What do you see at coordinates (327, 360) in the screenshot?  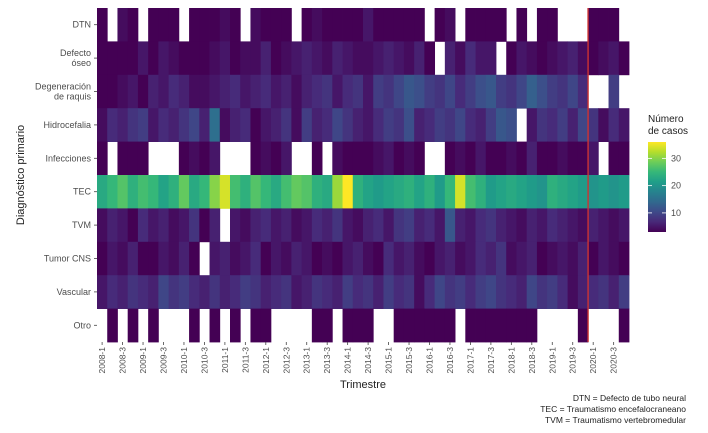 I see `x-tick-label: 2013-3` at bounding box center [327, 360].